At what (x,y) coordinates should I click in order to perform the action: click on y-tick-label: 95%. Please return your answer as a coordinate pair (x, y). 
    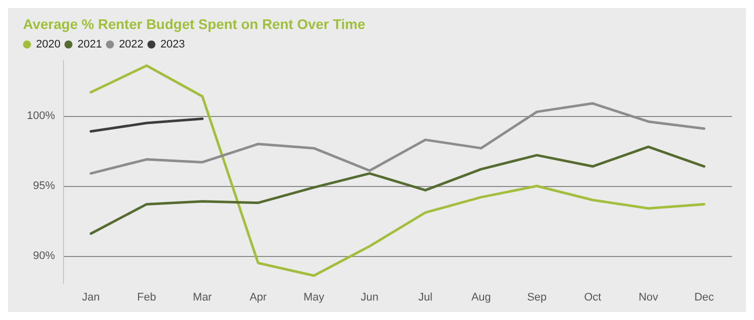
    Looking at the image, I should click on (44, 186).